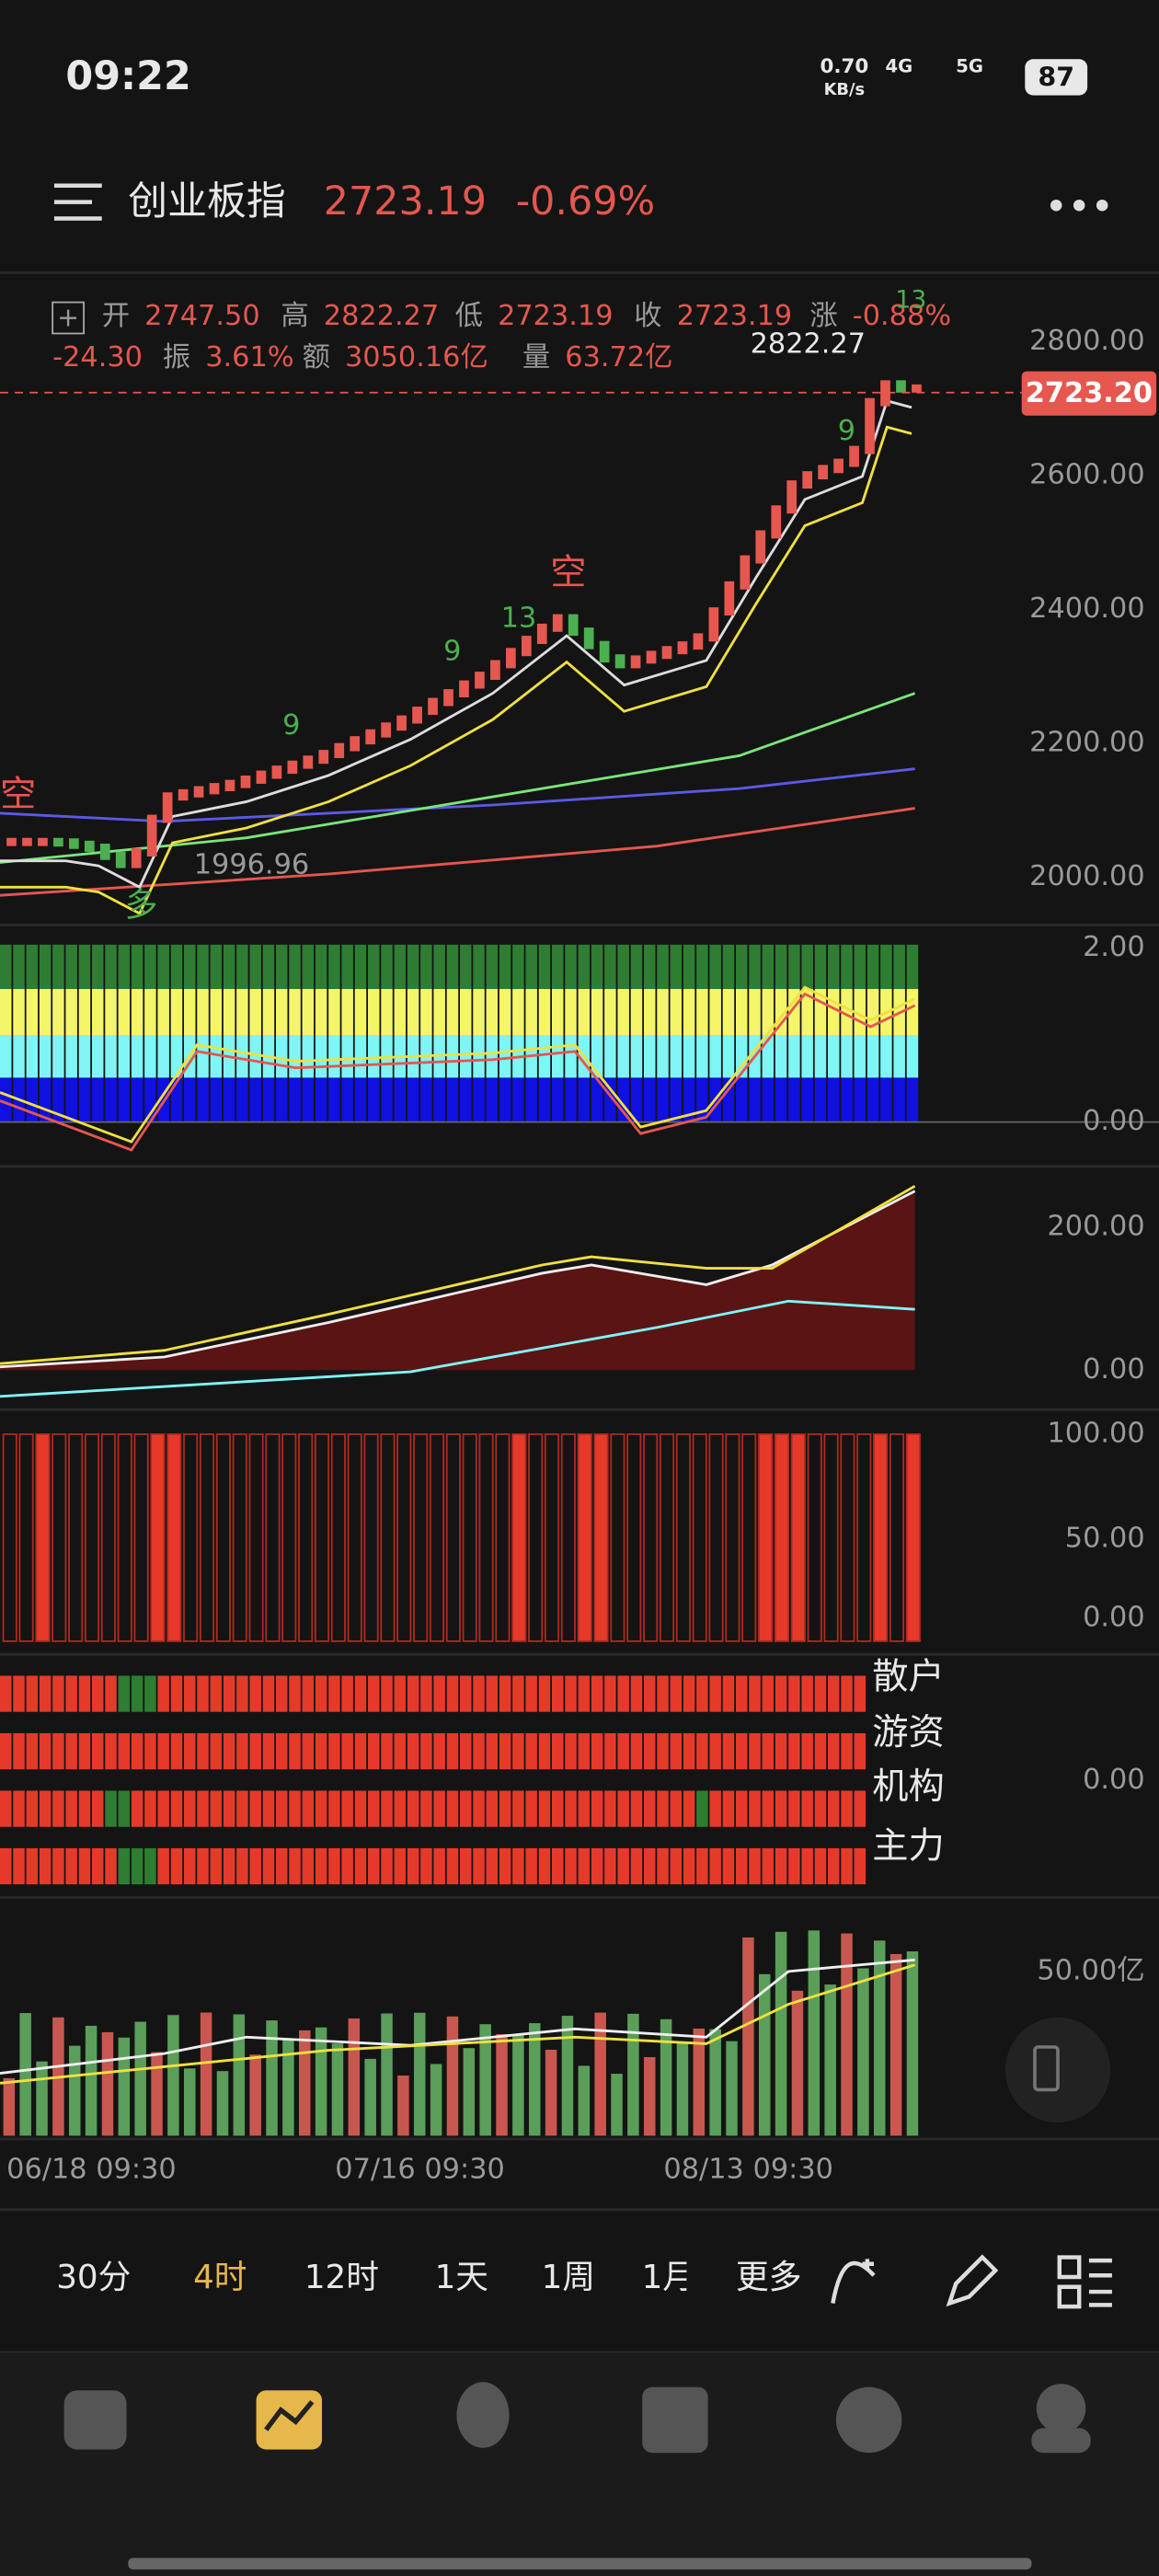  I want to click on period-tab: 1月, so click(668, 2277).